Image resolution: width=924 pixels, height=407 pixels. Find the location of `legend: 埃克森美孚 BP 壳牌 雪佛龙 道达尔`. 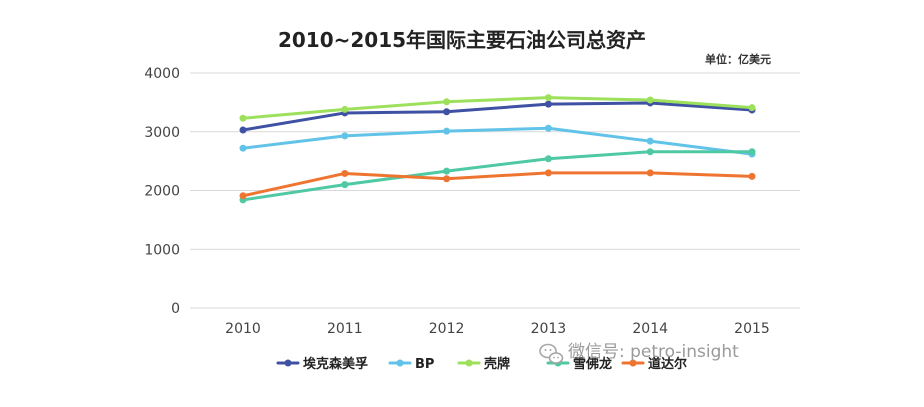

legend: 埃克森美孚 BP 壳牌 雪佛龙 道达尔 is located at coordinates (481, 364).